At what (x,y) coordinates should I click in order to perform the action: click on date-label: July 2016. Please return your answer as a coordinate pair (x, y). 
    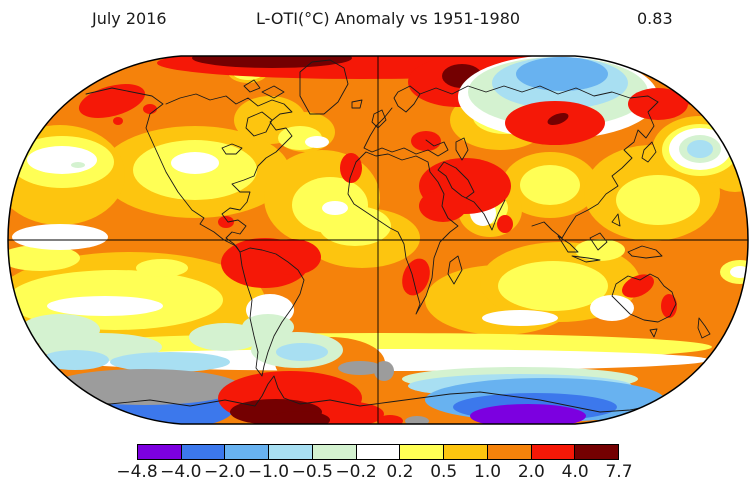
    Looking at the image, I should click on (129, 18).